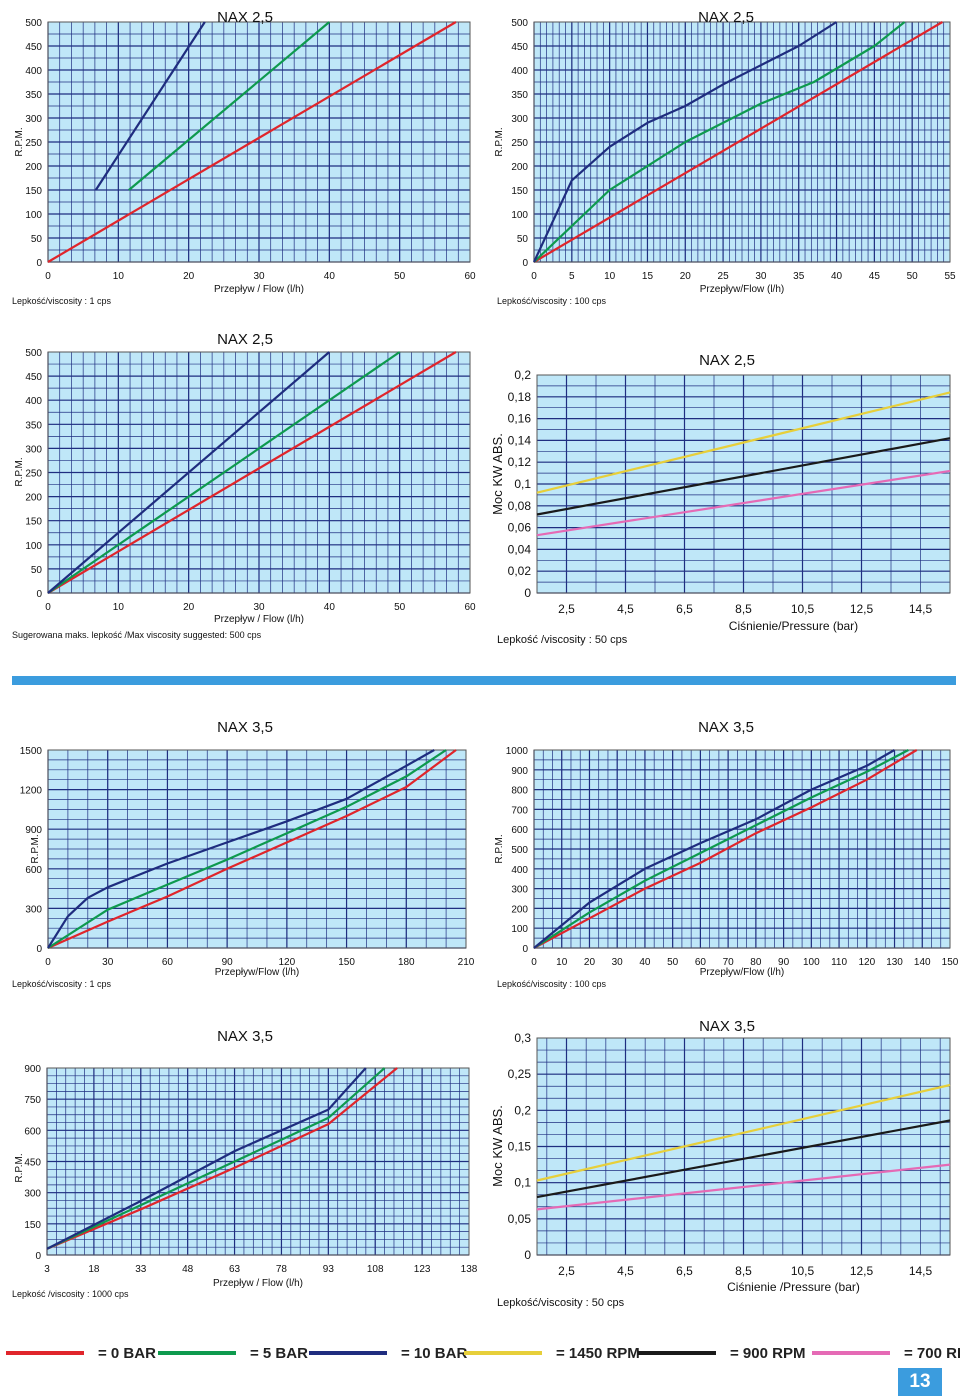 The width and height of the screenshot is (960, 1396). Describe the element at coordinates (721, 1353) in the screenshot. I see `legend-item-900-rpm: = 900 RPM` at that location.